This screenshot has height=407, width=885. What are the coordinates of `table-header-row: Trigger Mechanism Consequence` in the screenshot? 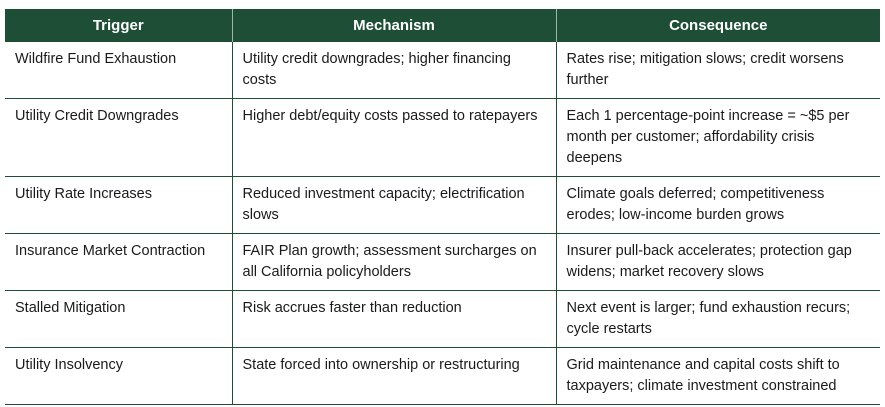 It's located at (442, 25).